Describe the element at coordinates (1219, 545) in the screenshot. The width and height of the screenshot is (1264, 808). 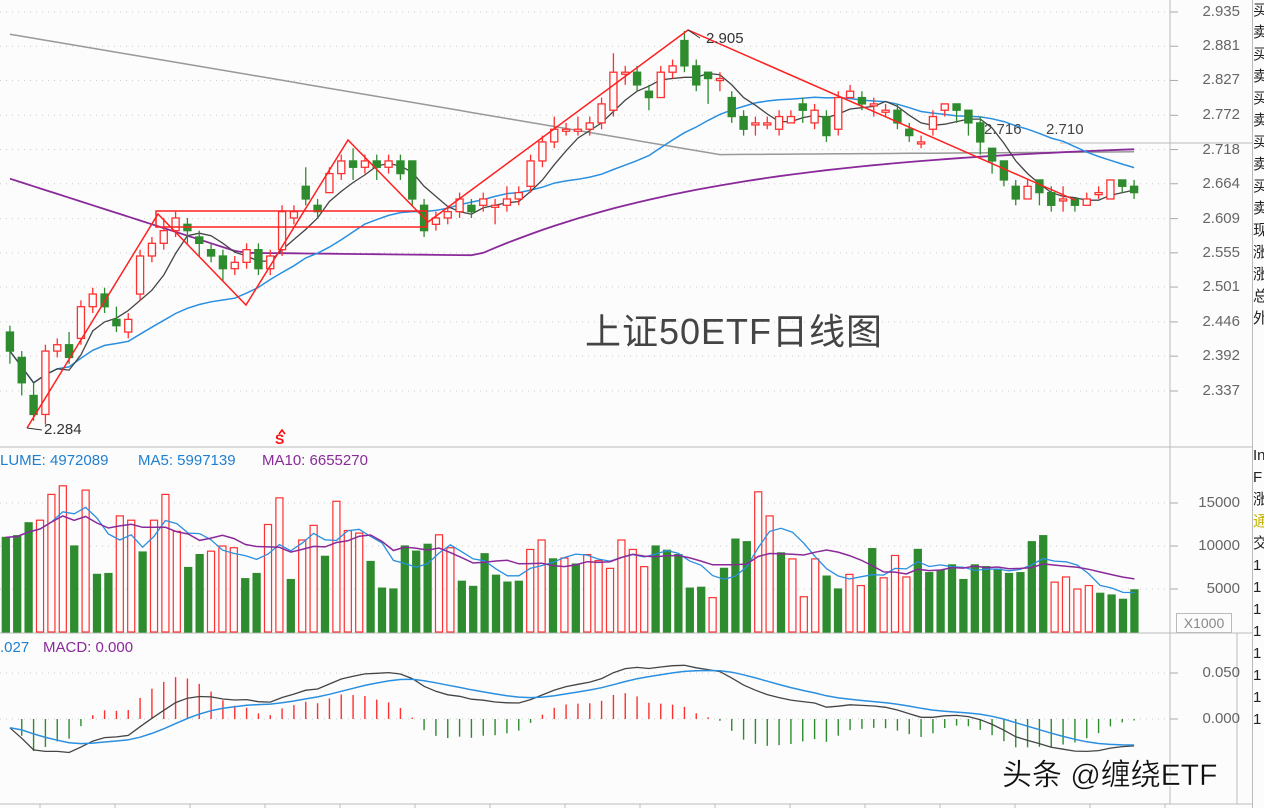
I see `volume-tick-label: 10000` at that location.